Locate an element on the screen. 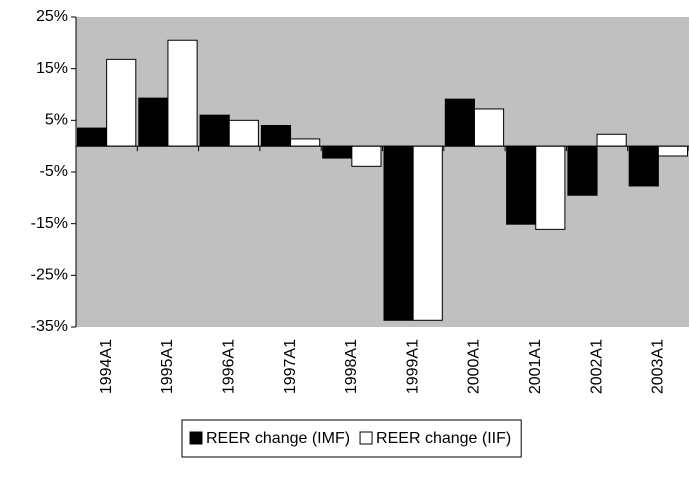 The height and width of the screenshot is (481, 689). y-tick-label: -15% is located at coordinates (49, 223).